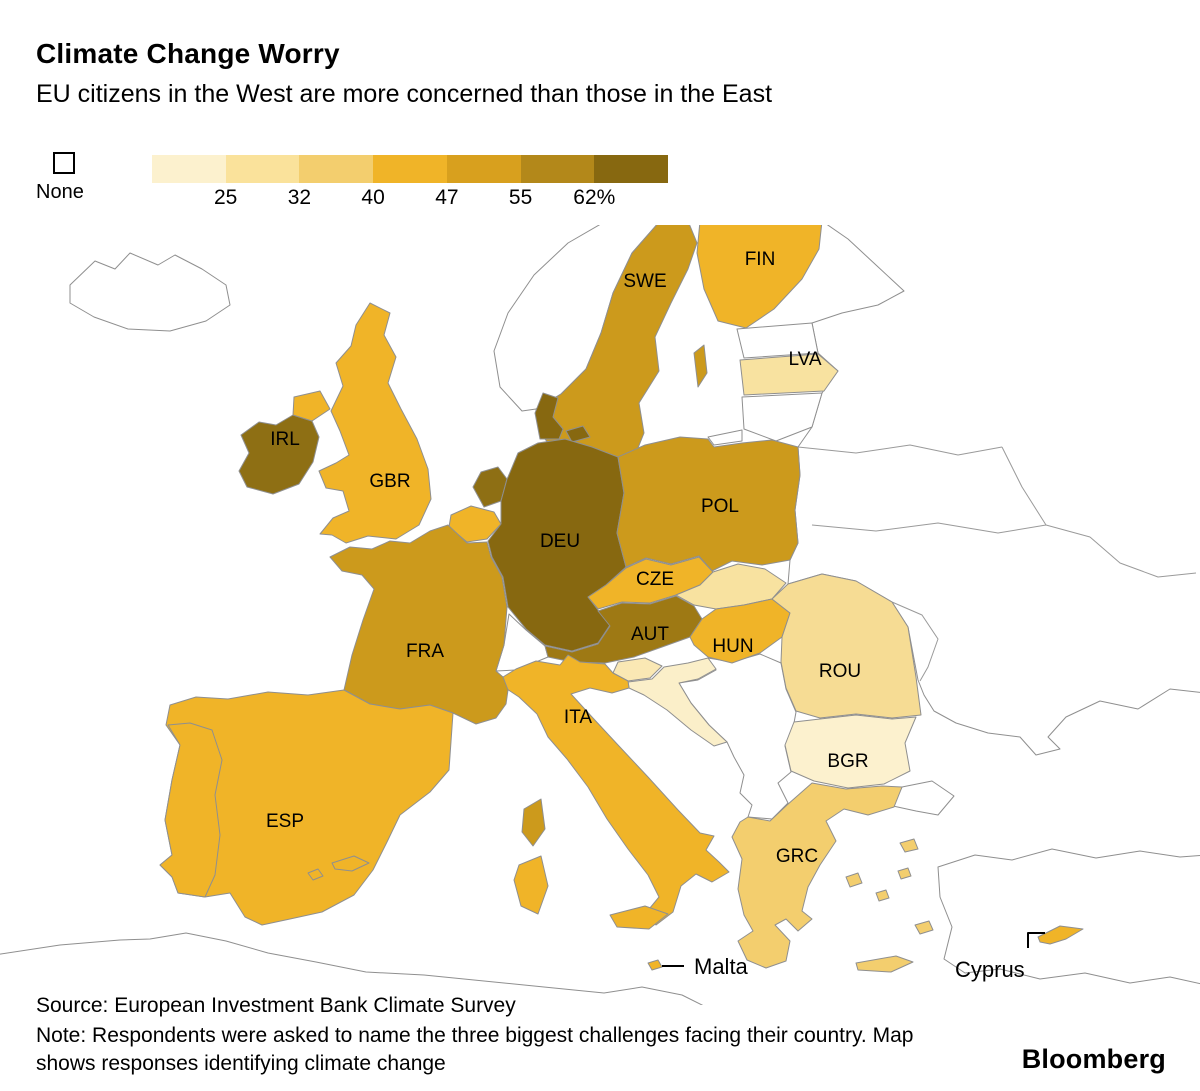 This screenshot has height=1091, width=1200. What do you see at coordinates (1004, 550) in the screenshot?
I see `border-belarus-ukraine` at bounding box center [1004, 550].